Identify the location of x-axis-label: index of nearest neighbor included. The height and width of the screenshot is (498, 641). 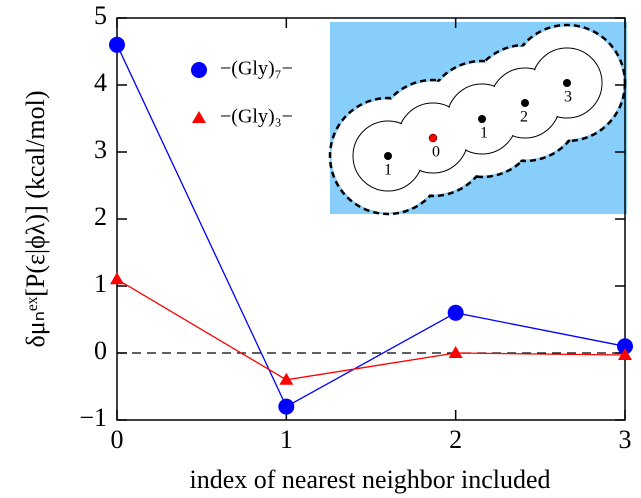
(370, 479).